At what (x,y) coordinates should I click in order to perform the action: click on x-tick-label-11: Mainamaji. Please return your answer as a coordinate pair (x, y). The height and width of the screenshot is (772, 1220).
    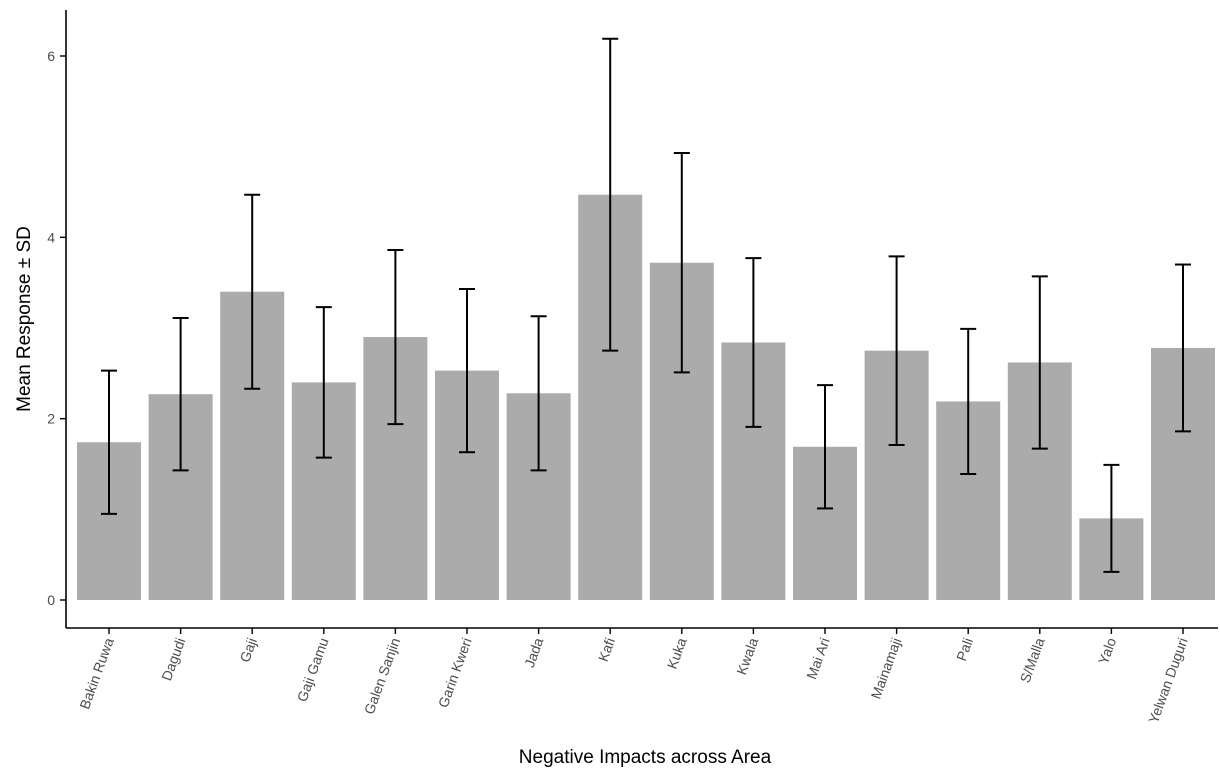
    Looking at the image, I should click on (886, 668).